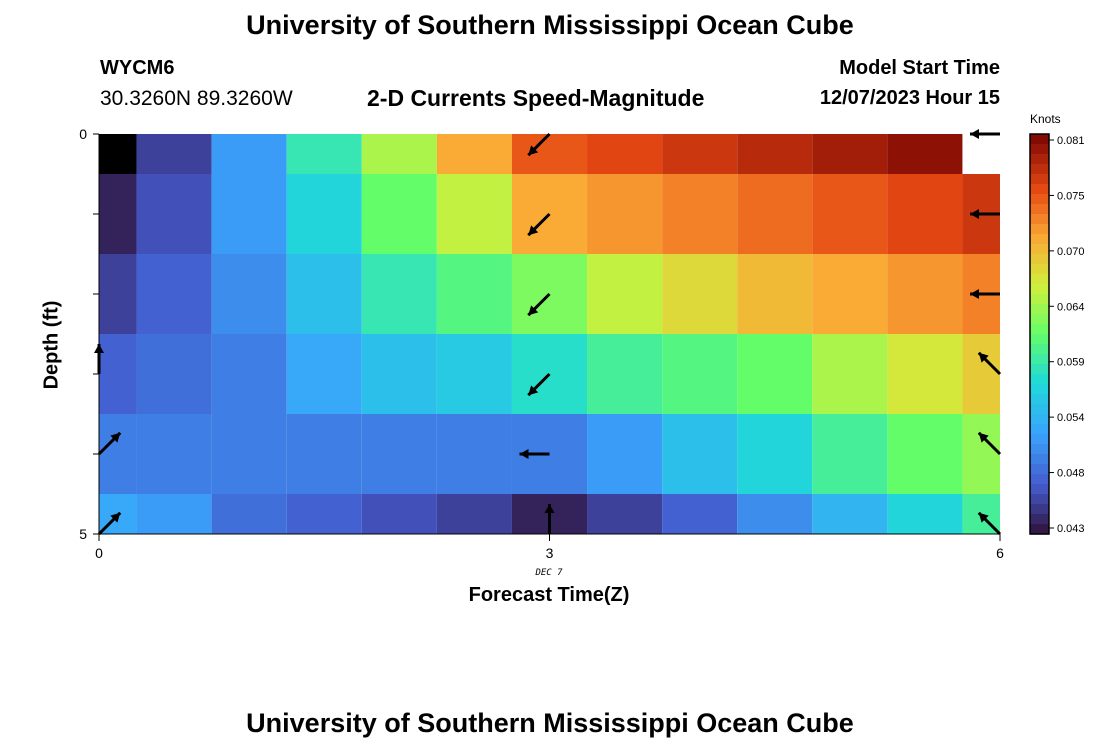  What do you see at coordinates (1071, 529) in the screenshot?
I see `colorbar-tick-label: 0.043` at bounding box center [1071, 529].